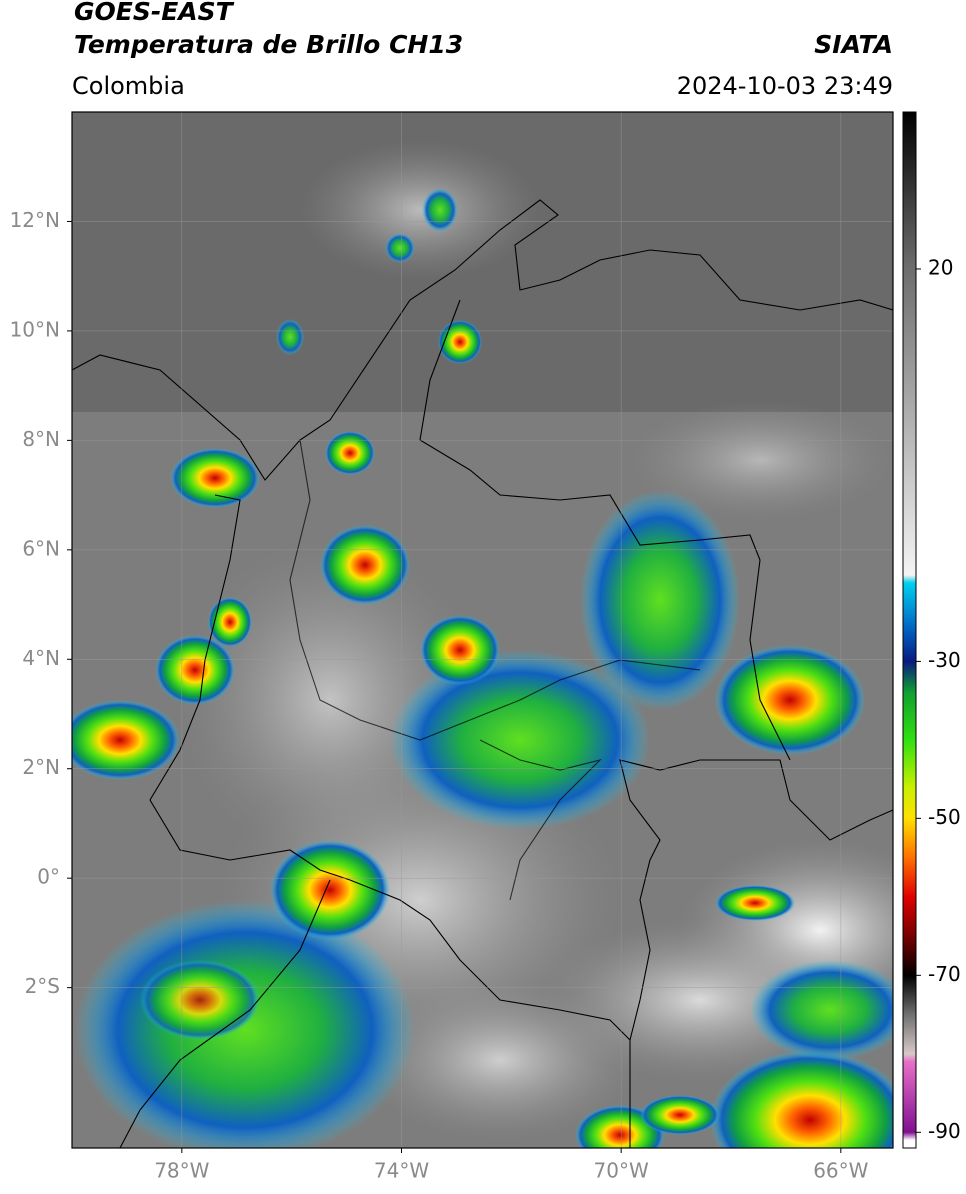 Image resolution: width=966 pixels, height=1194 pixels. Describe the element at coordinates (35, 329) in the screenshot. I see `y-tick-label: 10°N` at that location.